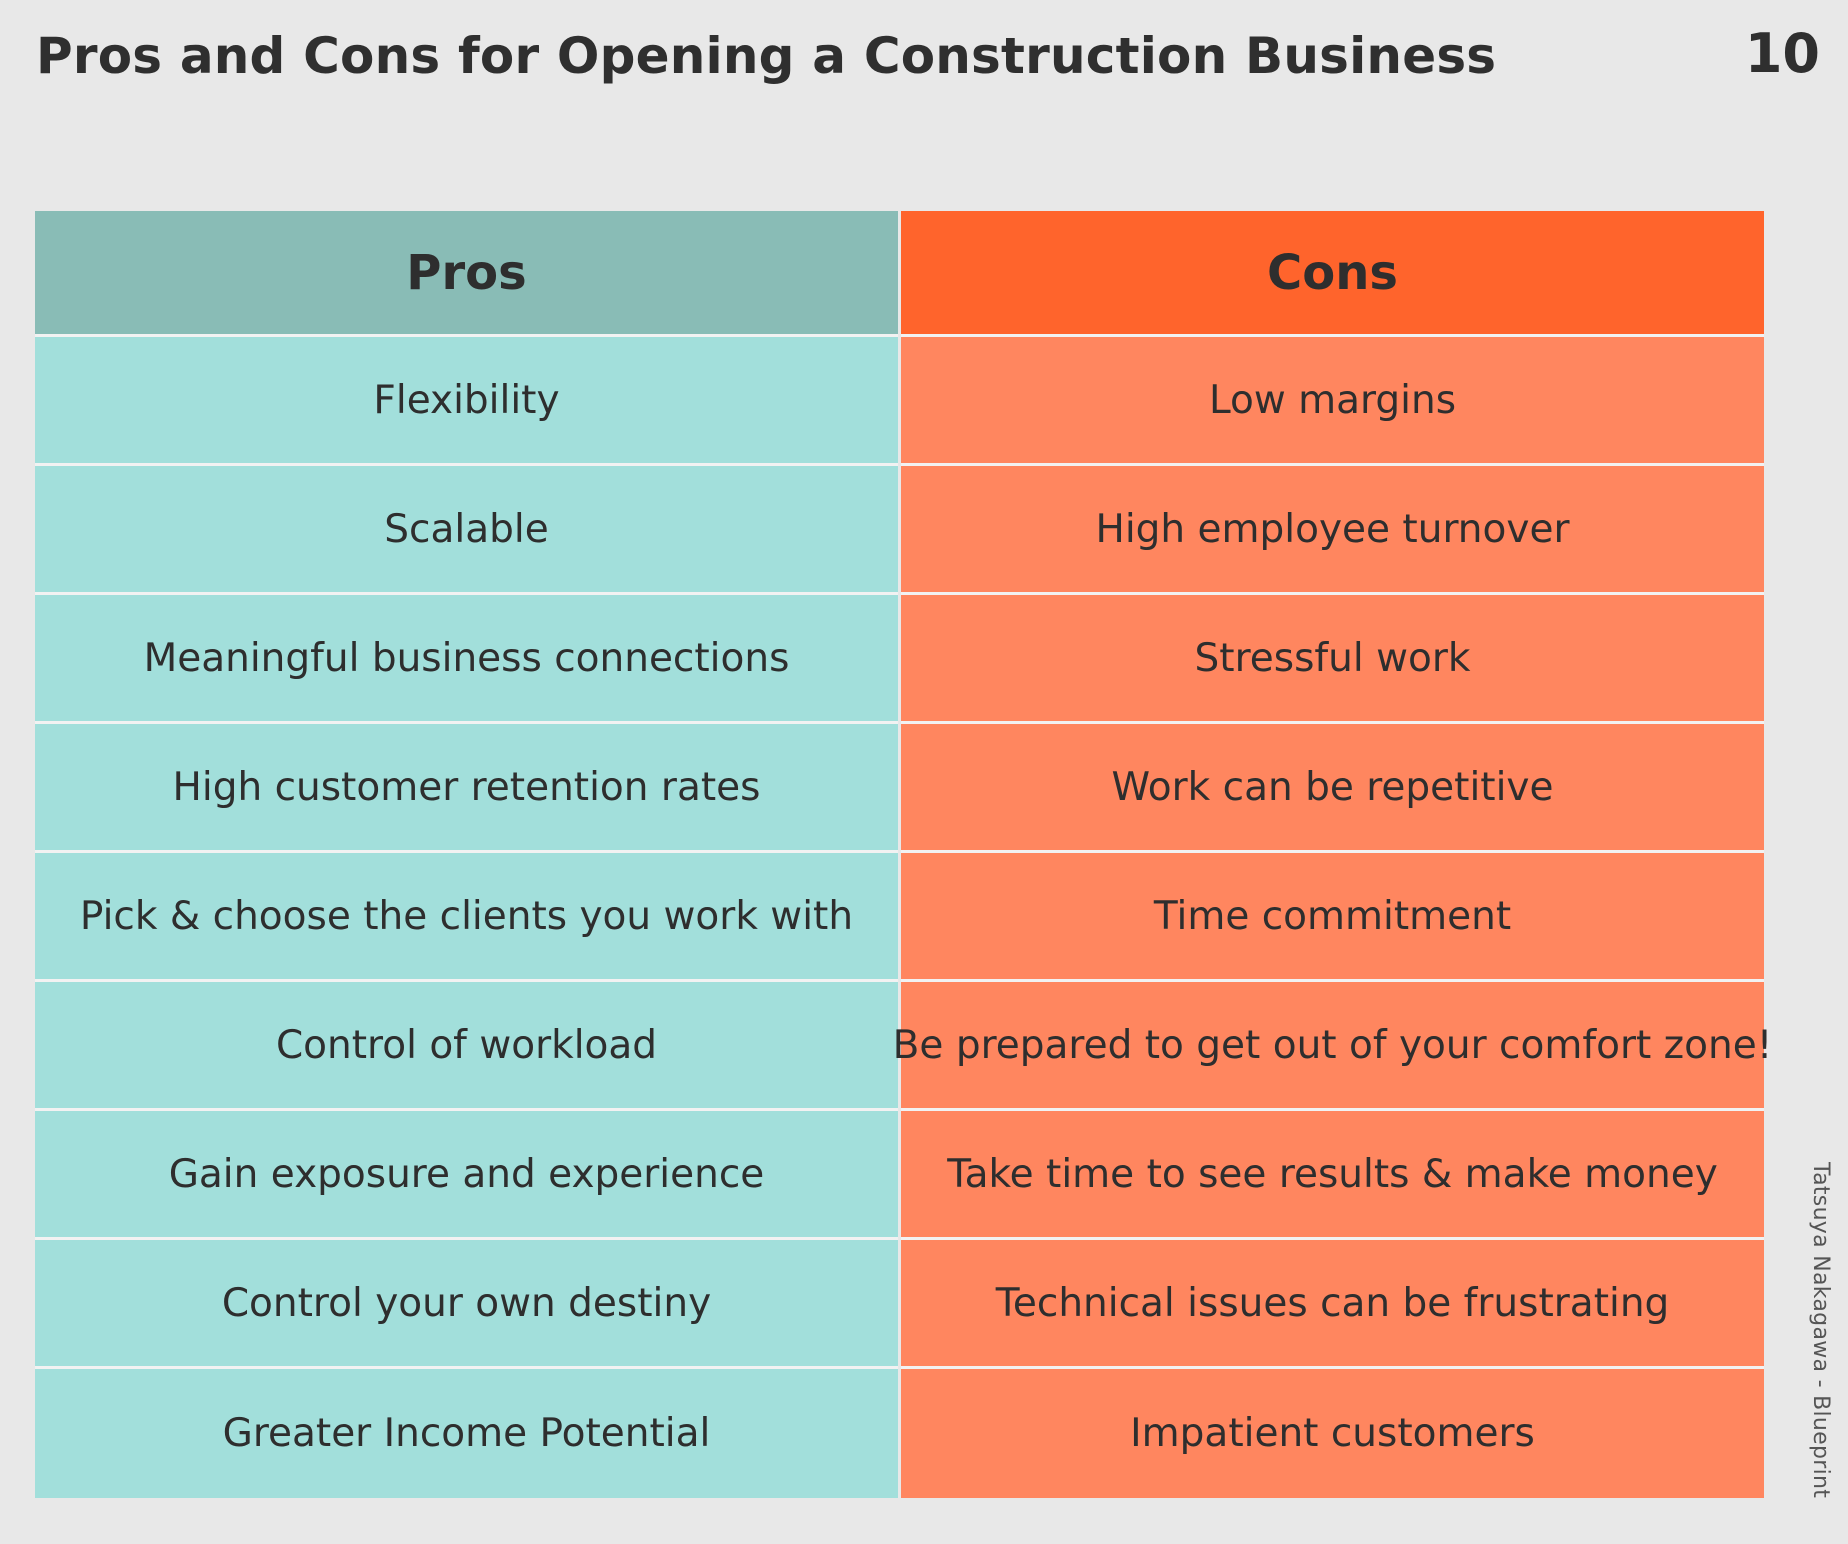 The width and height of the screenshot is (1848, 1544). I want to click on pros-cell: Pick & choose the clients you work with, so click(466, 917).